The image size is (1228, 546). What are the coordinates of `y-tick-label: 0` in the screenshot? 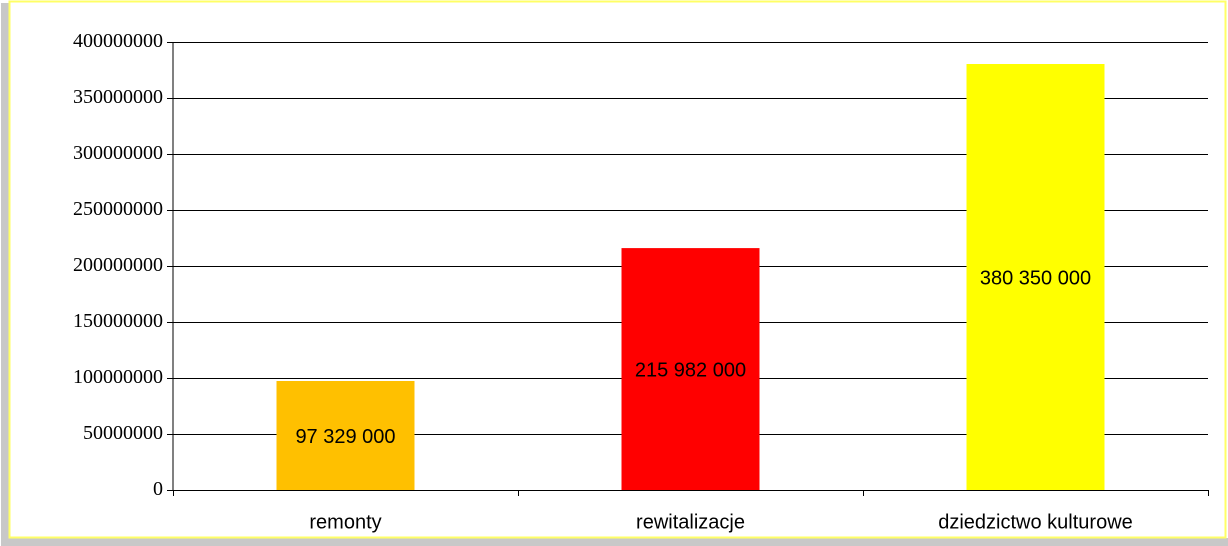 It's located at (158, 489).